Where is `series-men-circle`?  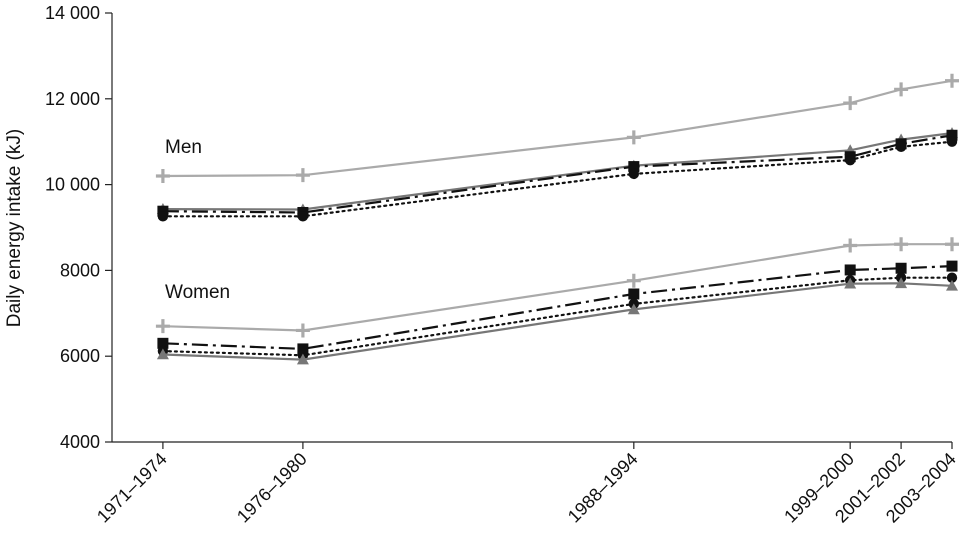 series-men-circle is located at coordinates (557, 179).